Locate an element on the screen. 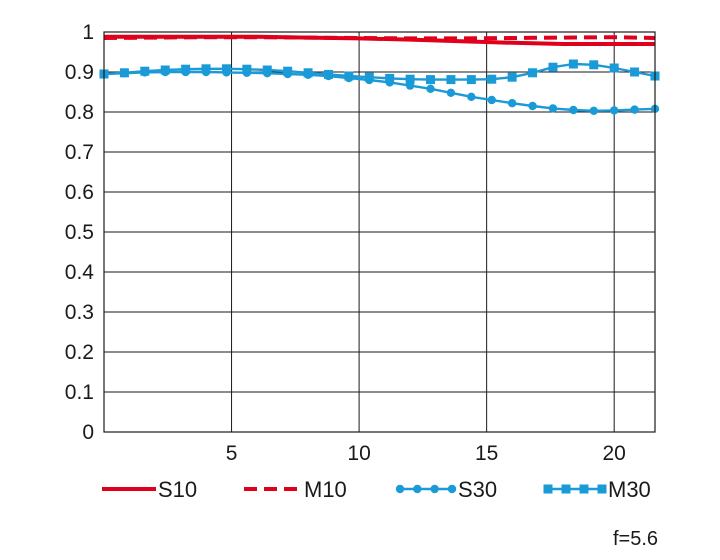 This screenshot has height=560, width=720. legend-label-s30: S30 is located at coordinates (477, 489).